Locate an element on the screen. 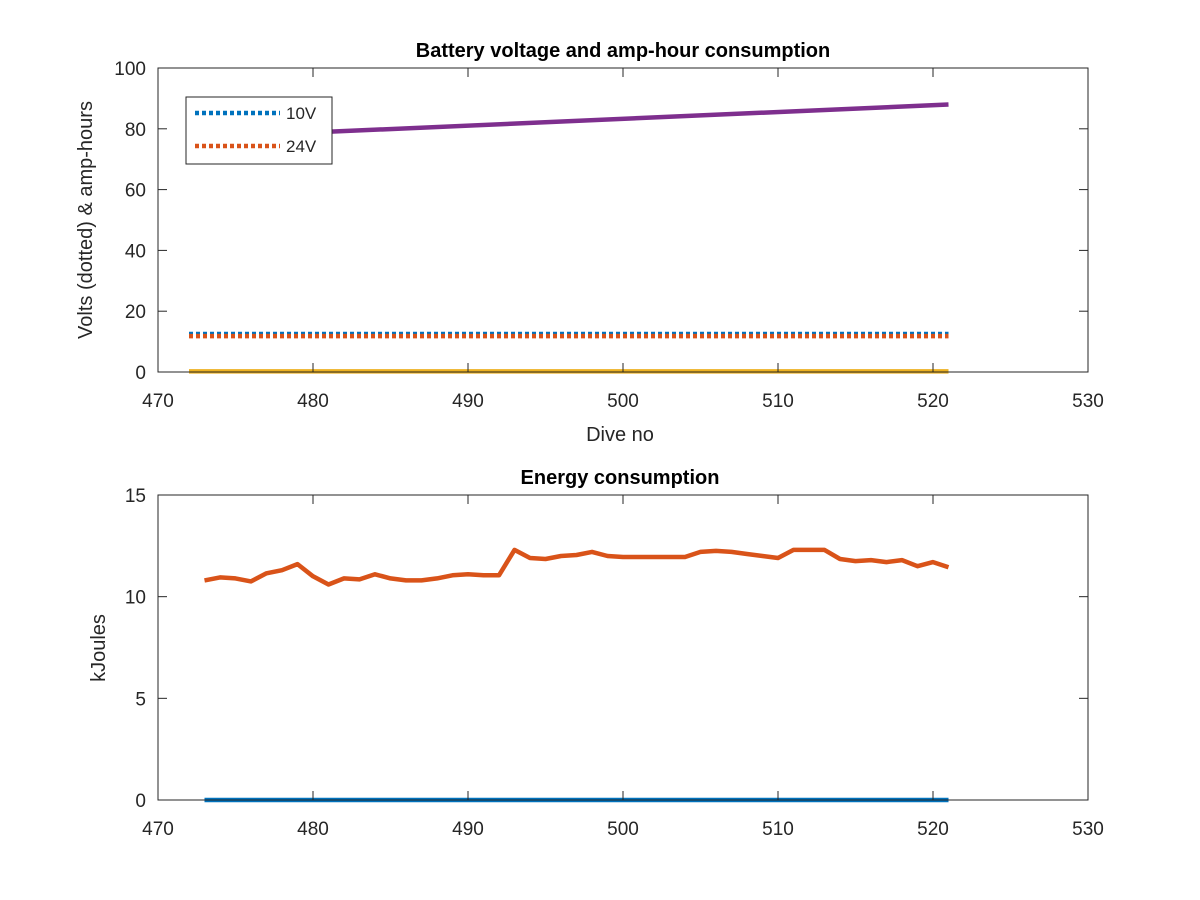 Image resolution: width=1200 pixels, height=900 pixels. energy-chart-x-tick-label: 520 is located at coordinates (933, 829).